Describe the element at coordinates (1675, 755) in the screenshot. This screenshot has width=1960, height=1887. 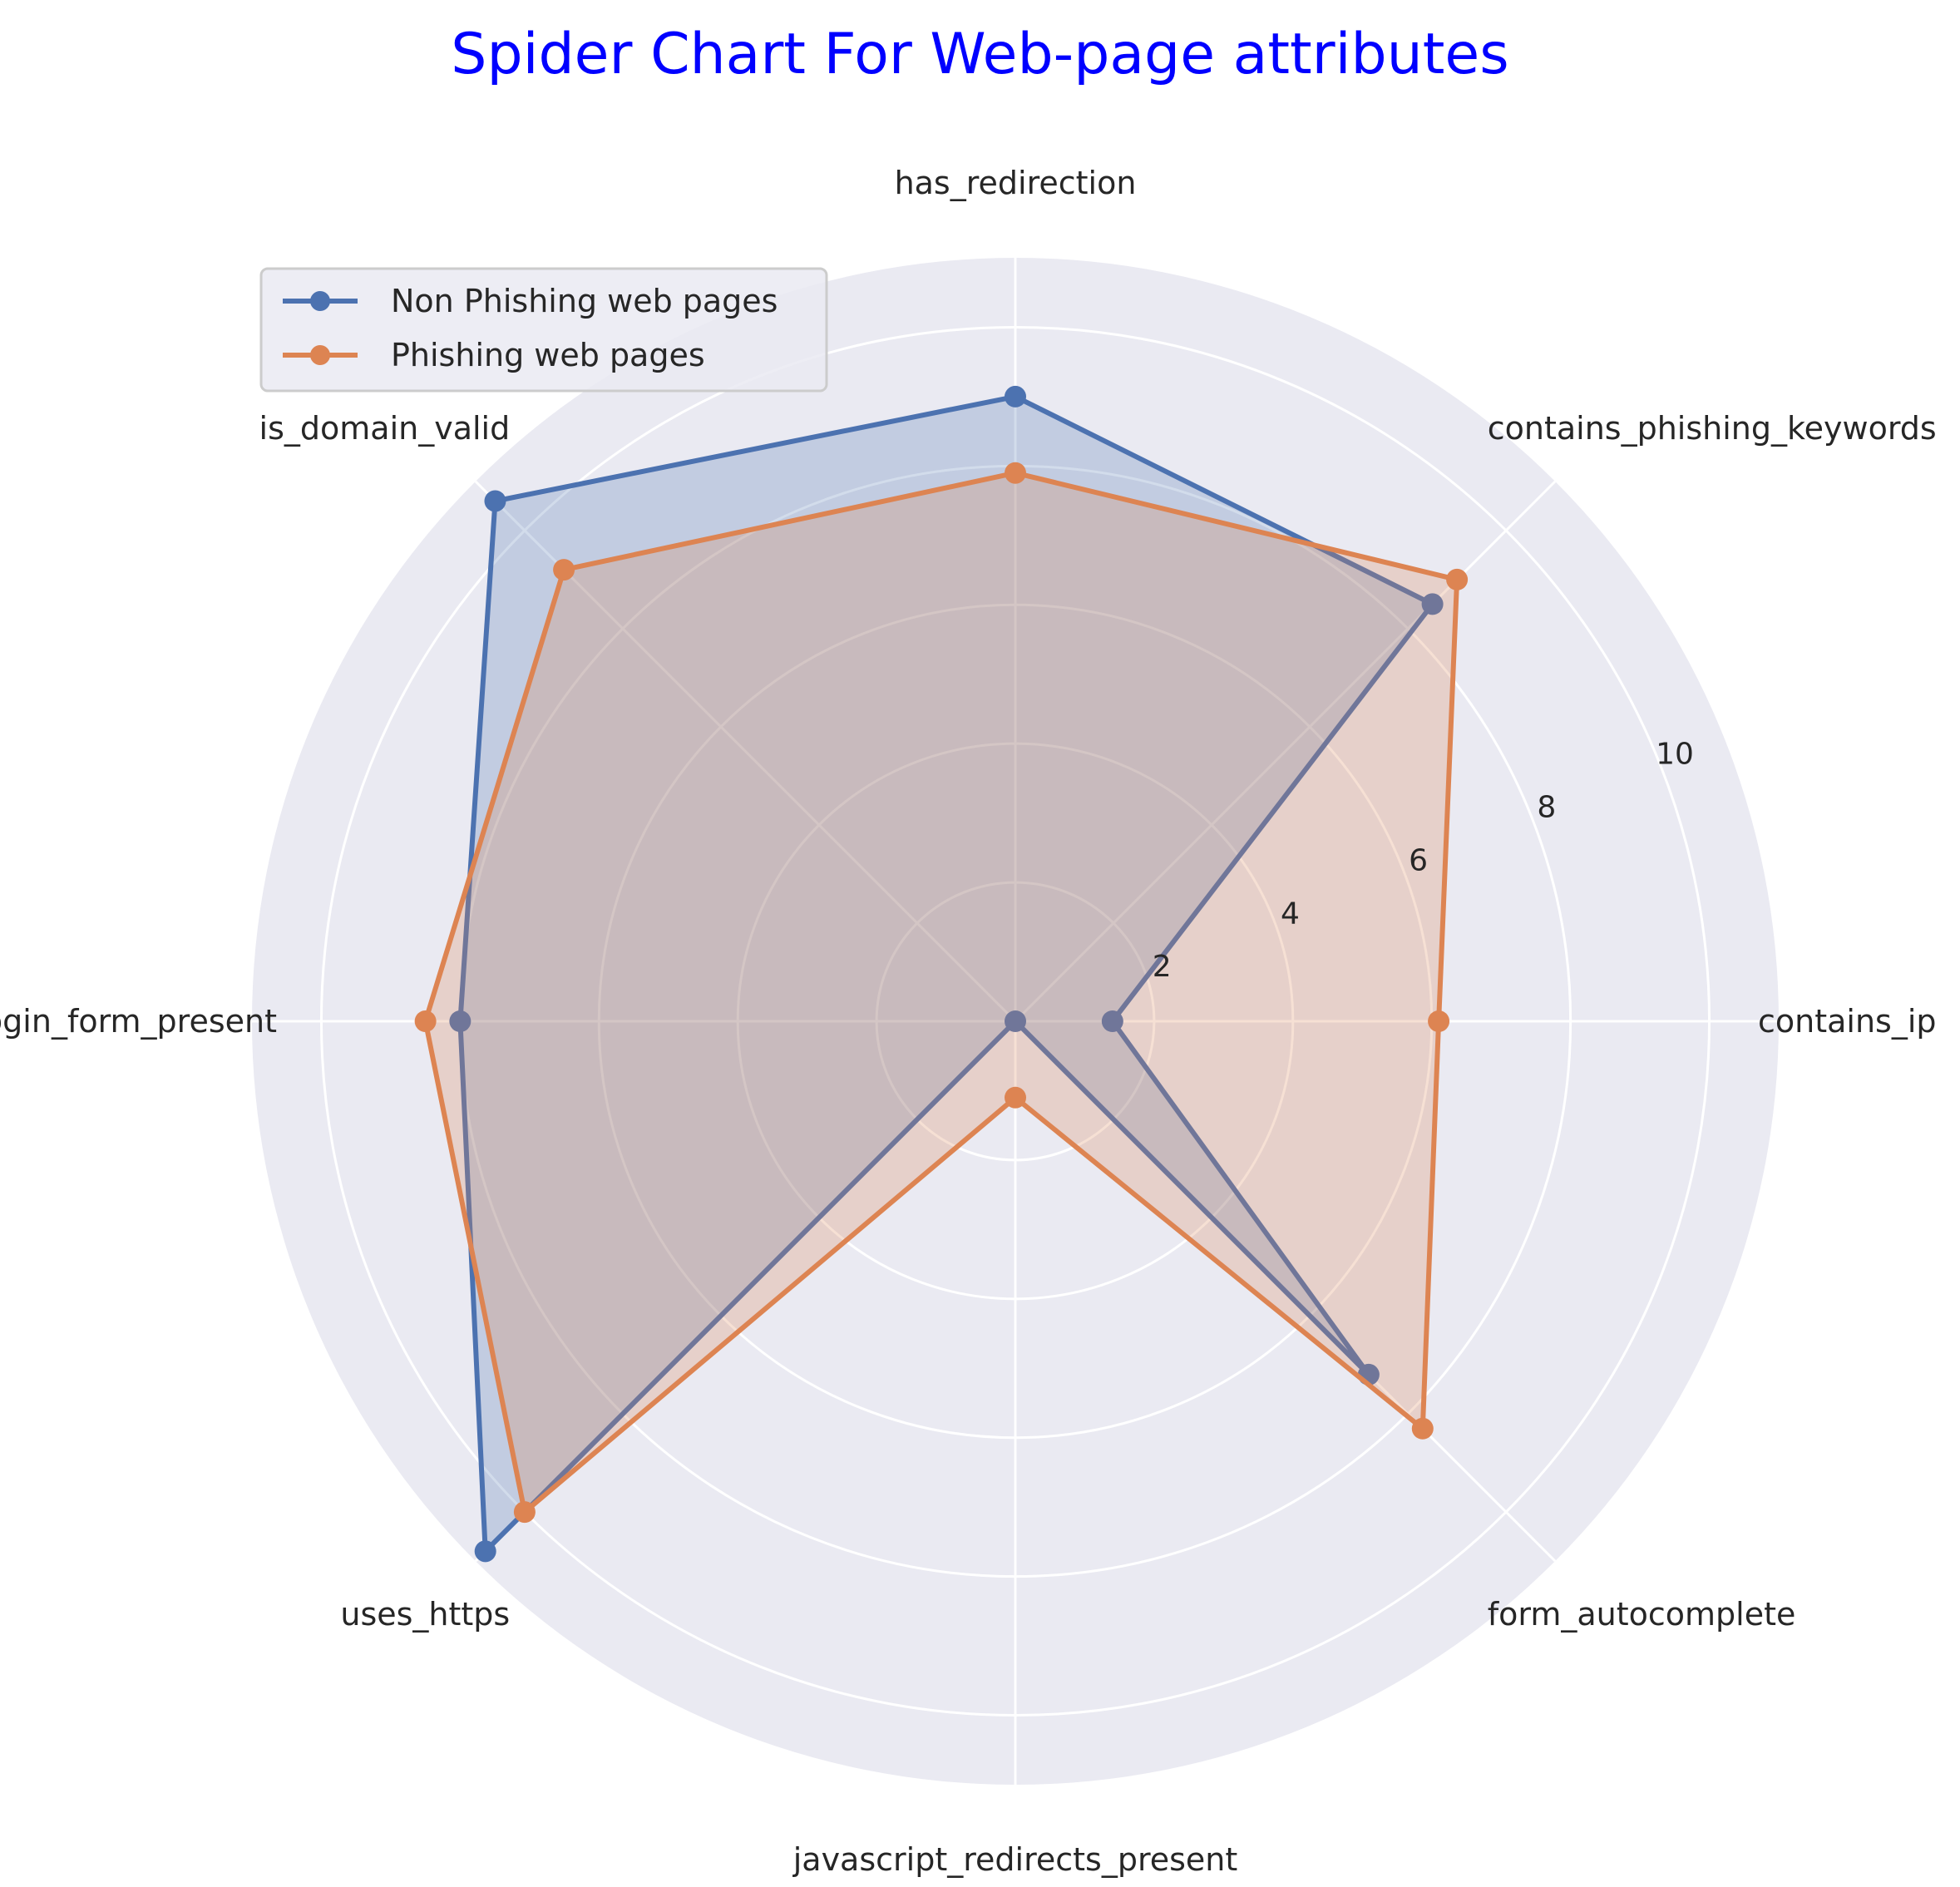
I see `tick-label-10: 10` at that location.